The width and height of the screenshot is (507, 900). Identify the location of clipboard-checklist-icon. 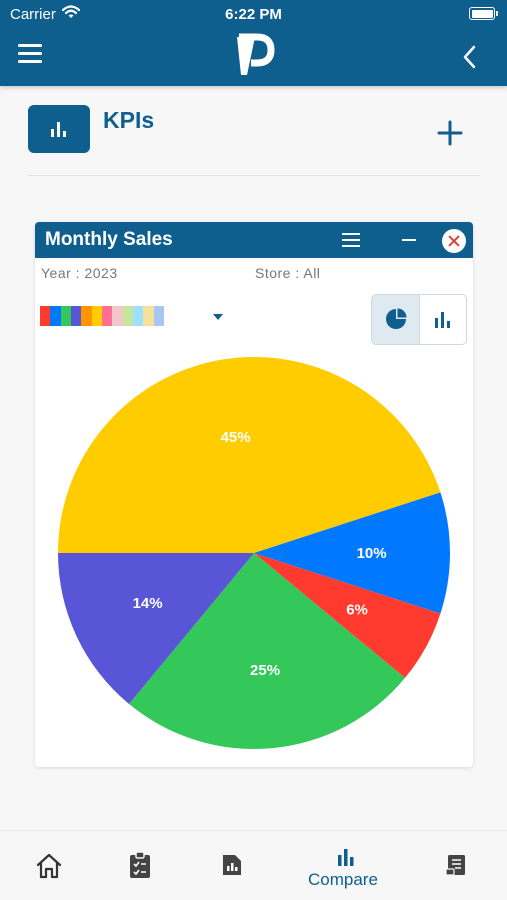
(140, 864).